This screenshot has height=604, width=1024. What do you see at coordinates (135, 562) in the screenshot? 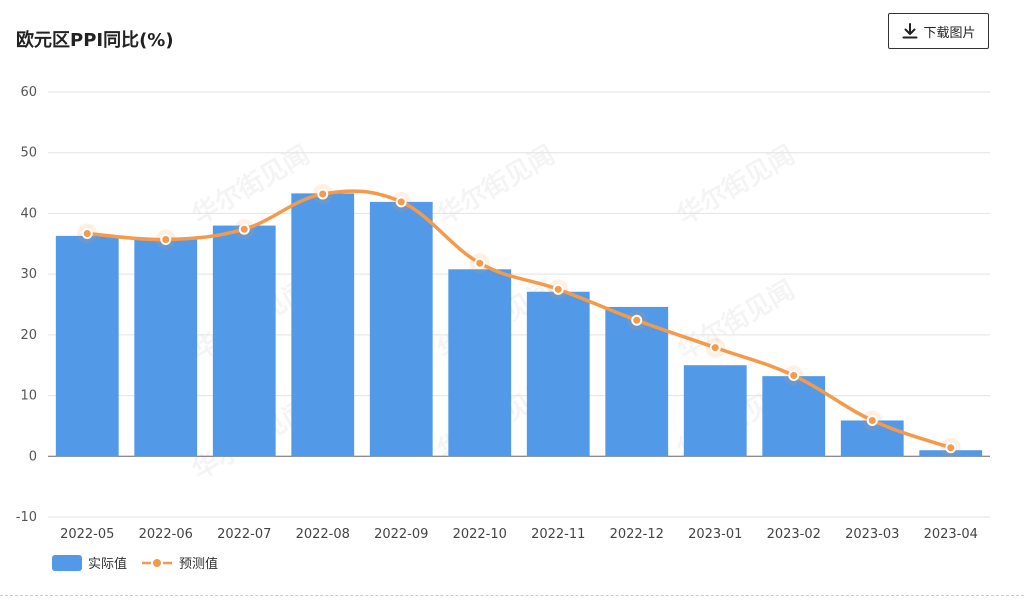
I see `chart-legend: 实际值 预测值` at bounding box center [135, 562].